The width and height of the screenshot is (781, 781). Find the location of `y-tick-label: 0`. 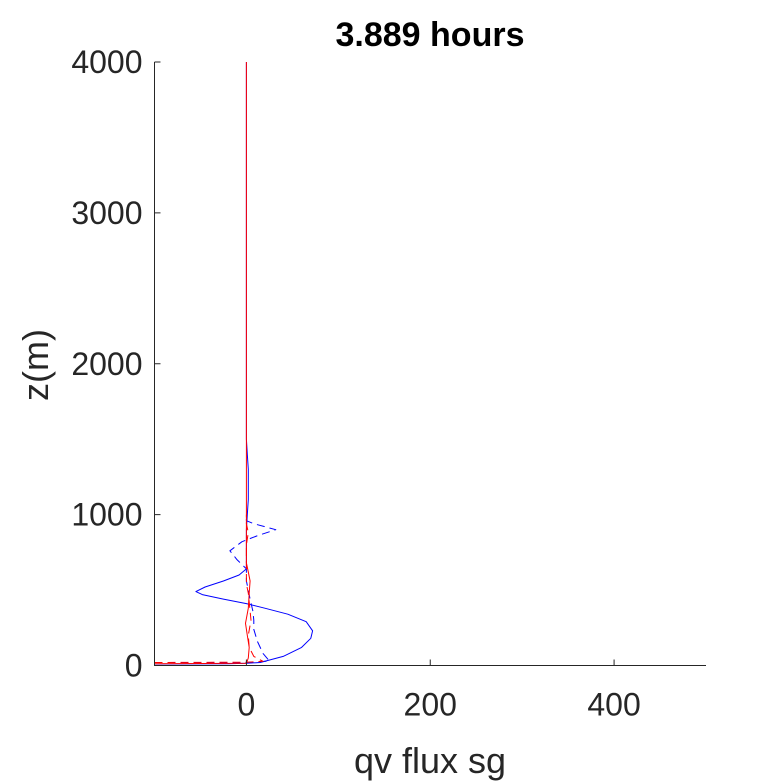

y-tick-label: 0 is located at coordinates (134, 666).